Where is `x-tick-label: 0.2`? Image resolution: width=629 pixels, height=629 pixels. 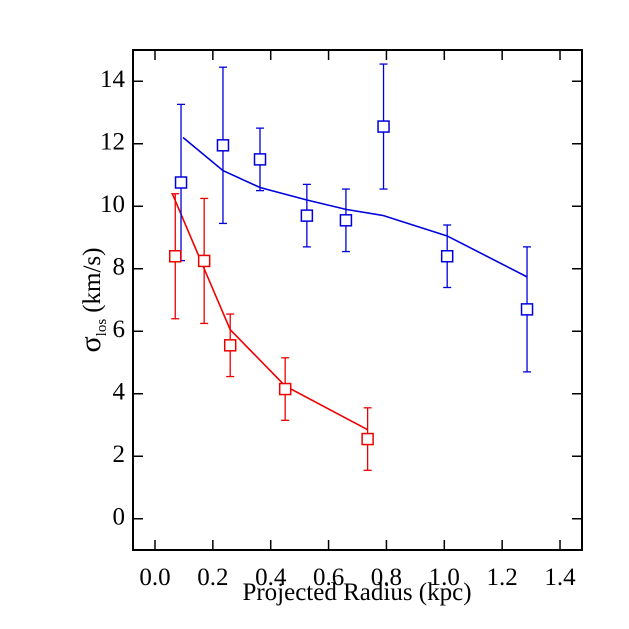
x-tick-label: 0.2 is located at coordinates (212, 577).